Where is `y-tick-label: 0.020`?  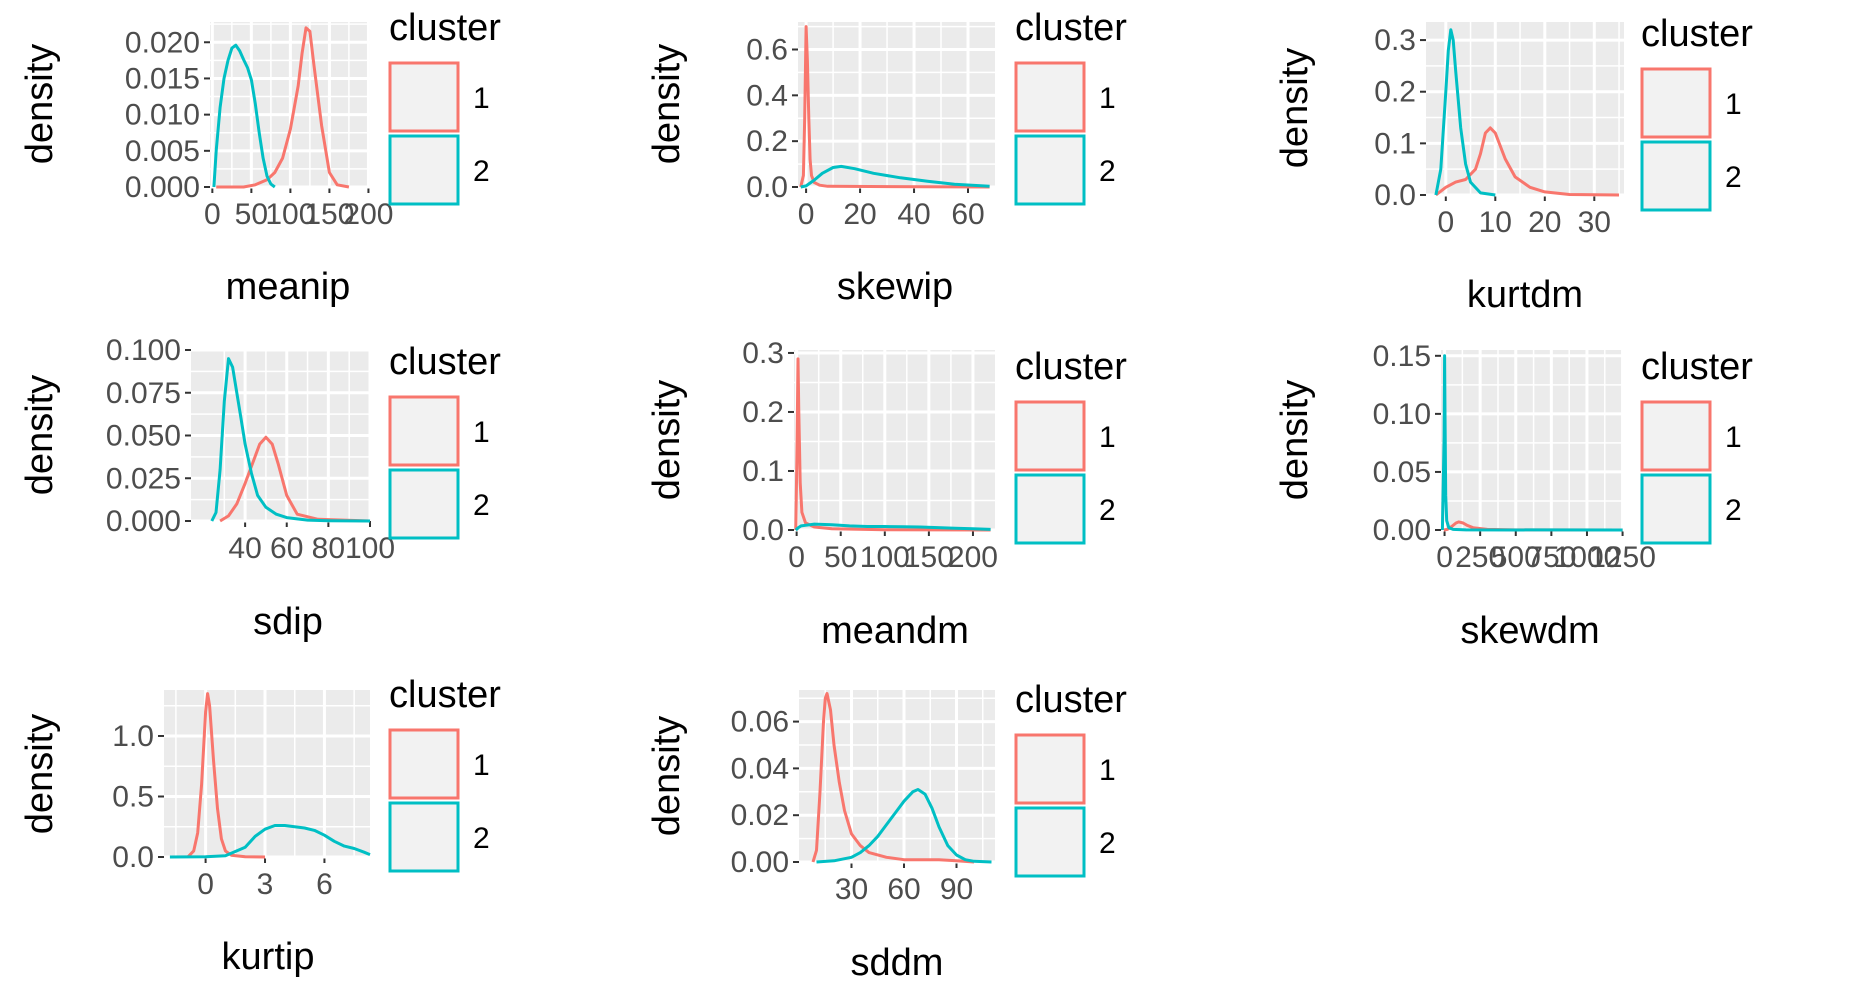
y-tick-label: 0.020 is located at coordinates (162, 42).